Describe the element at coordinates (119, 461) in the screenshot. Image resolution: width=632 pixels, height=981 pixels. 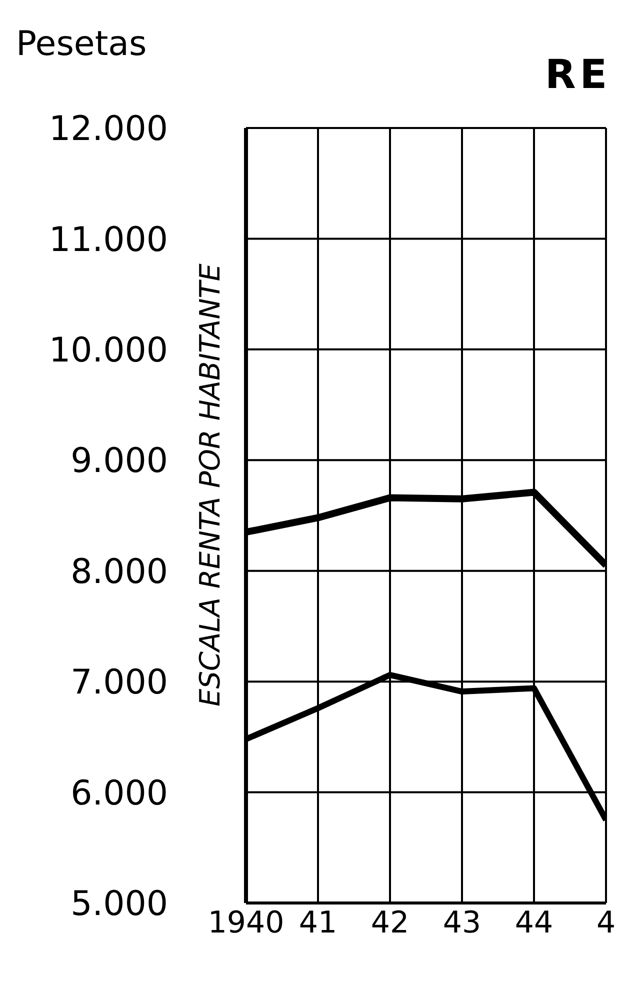
I see `y-tick-label: 9.000` at that location.